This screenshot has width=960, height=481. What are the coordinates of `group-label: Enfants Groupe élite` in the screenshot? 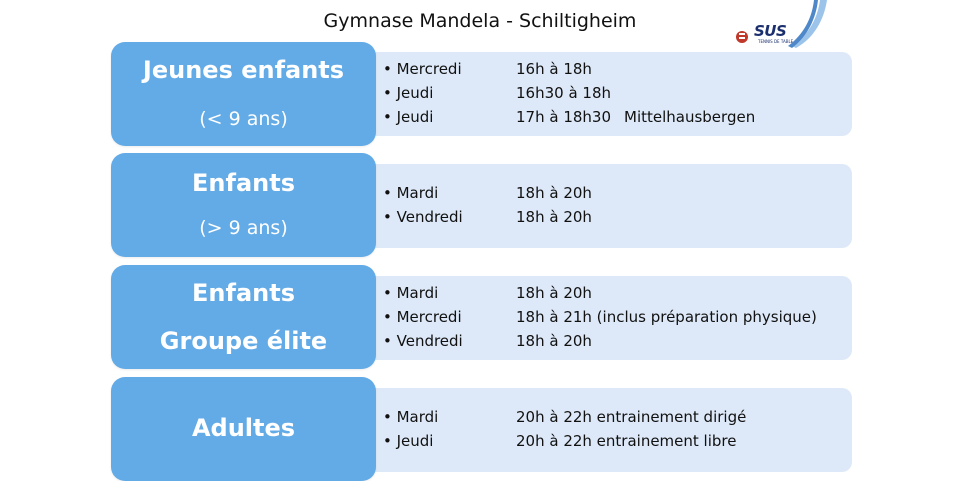 It's located at (243, 317).